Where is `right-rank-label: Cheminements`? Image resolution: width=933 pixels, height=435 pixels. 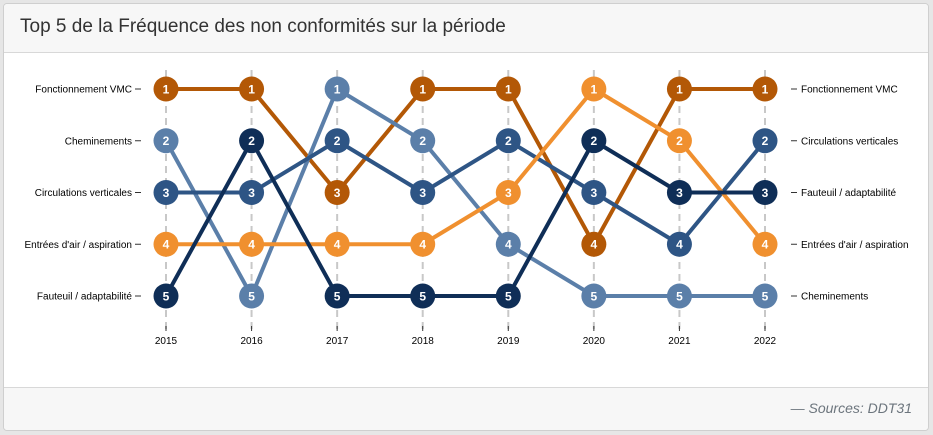 right-rank-label: Cheminements is located at coordinates (834, 297).